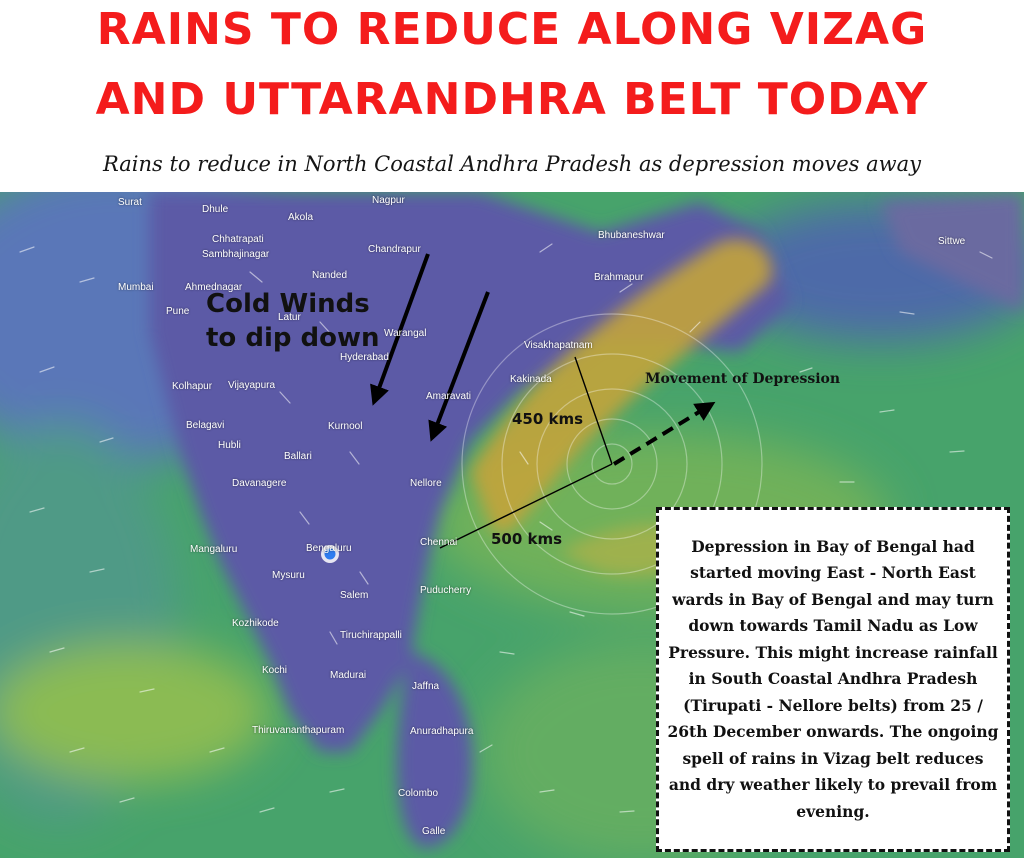 Image resolution: width=1024 pixels, height=858 pixels. I want to click on place-label-vijayapura: Vijayapura, so click(252, 385).